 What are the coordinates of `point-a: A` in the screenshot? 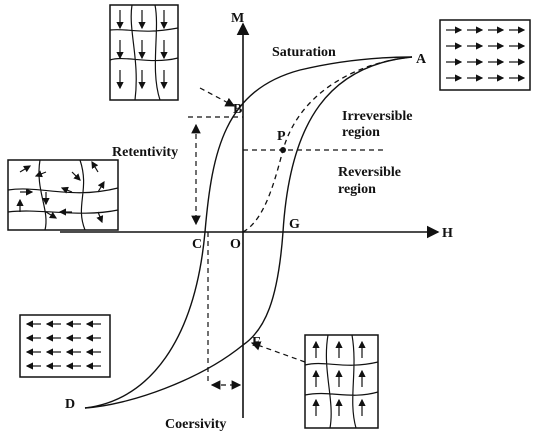 It's located at (421, 59).